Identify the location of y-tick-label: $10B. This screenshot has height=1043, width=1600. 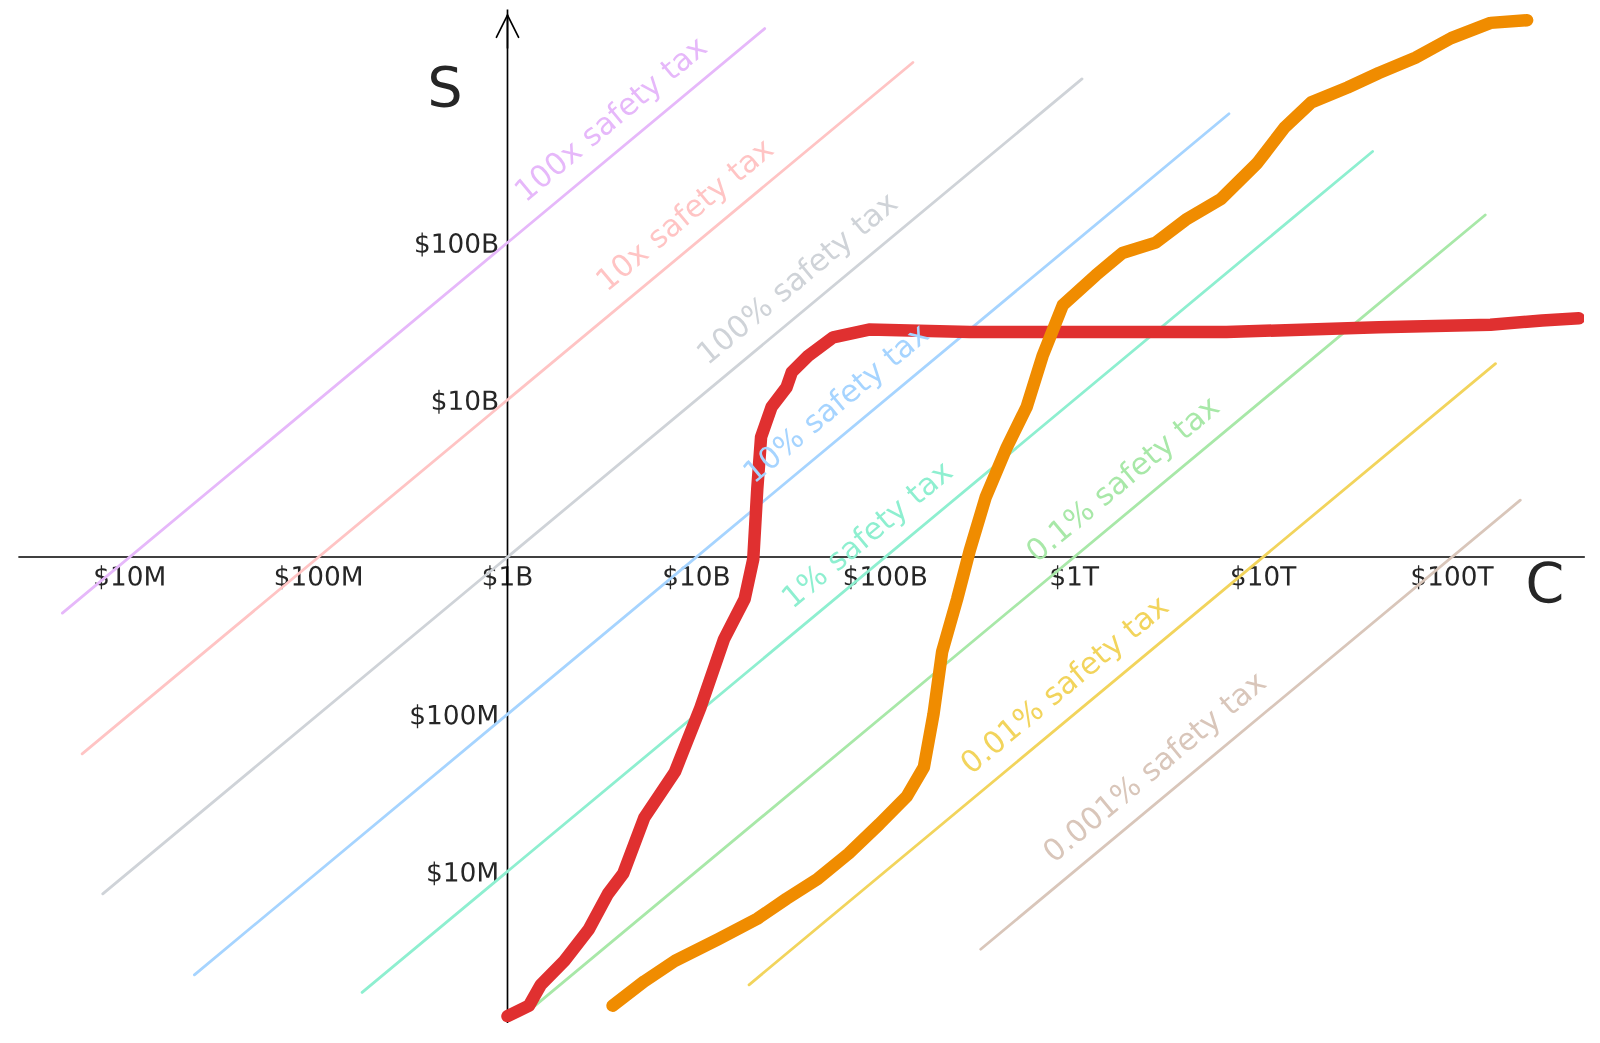
(465, 401).